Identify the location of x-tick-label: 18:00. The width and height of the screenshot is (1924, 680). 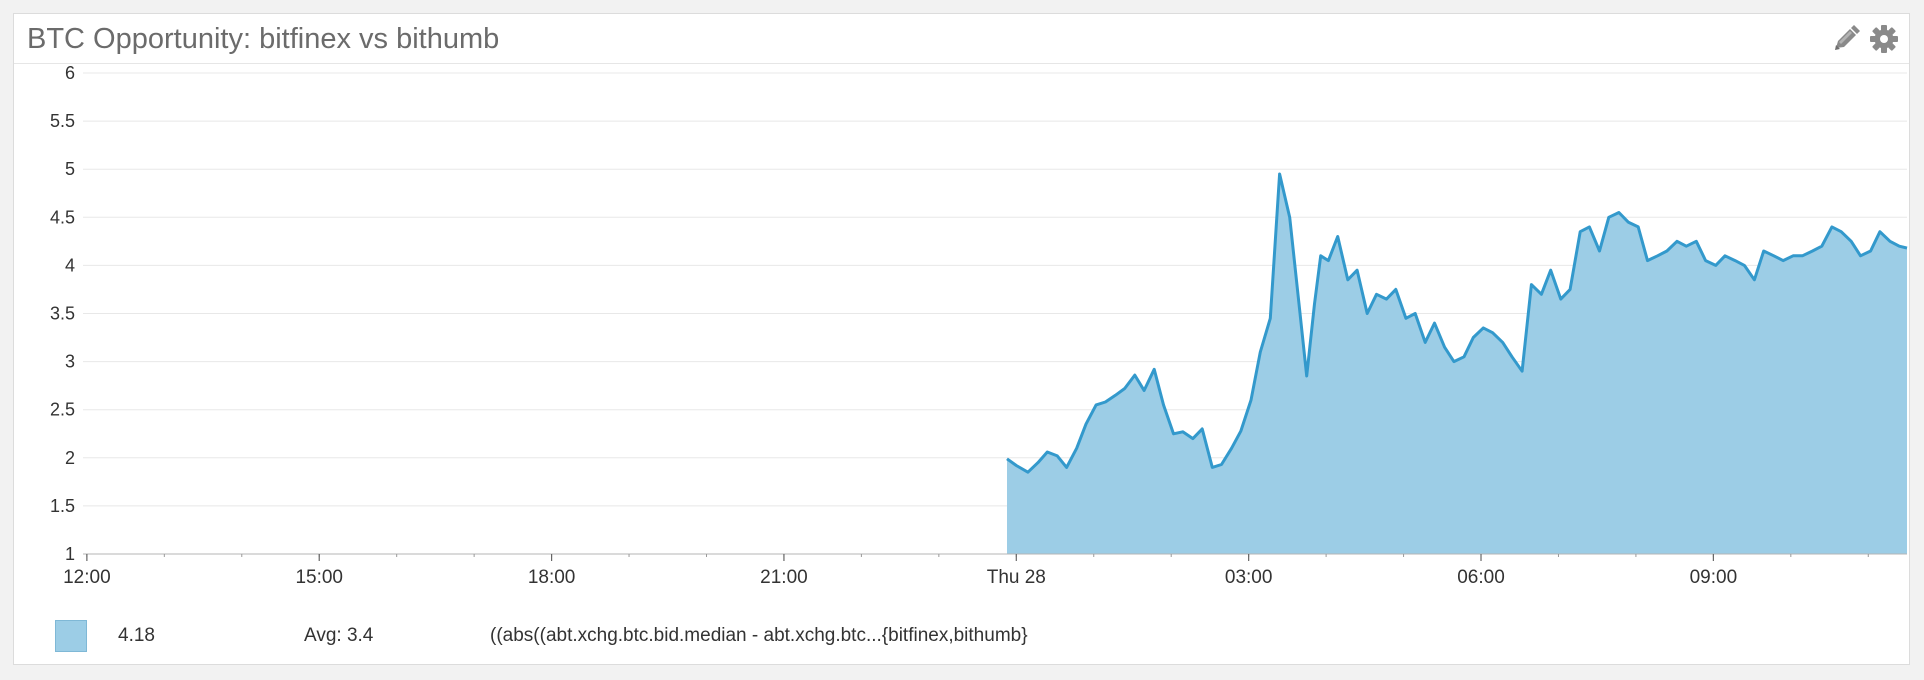
(552, 577).